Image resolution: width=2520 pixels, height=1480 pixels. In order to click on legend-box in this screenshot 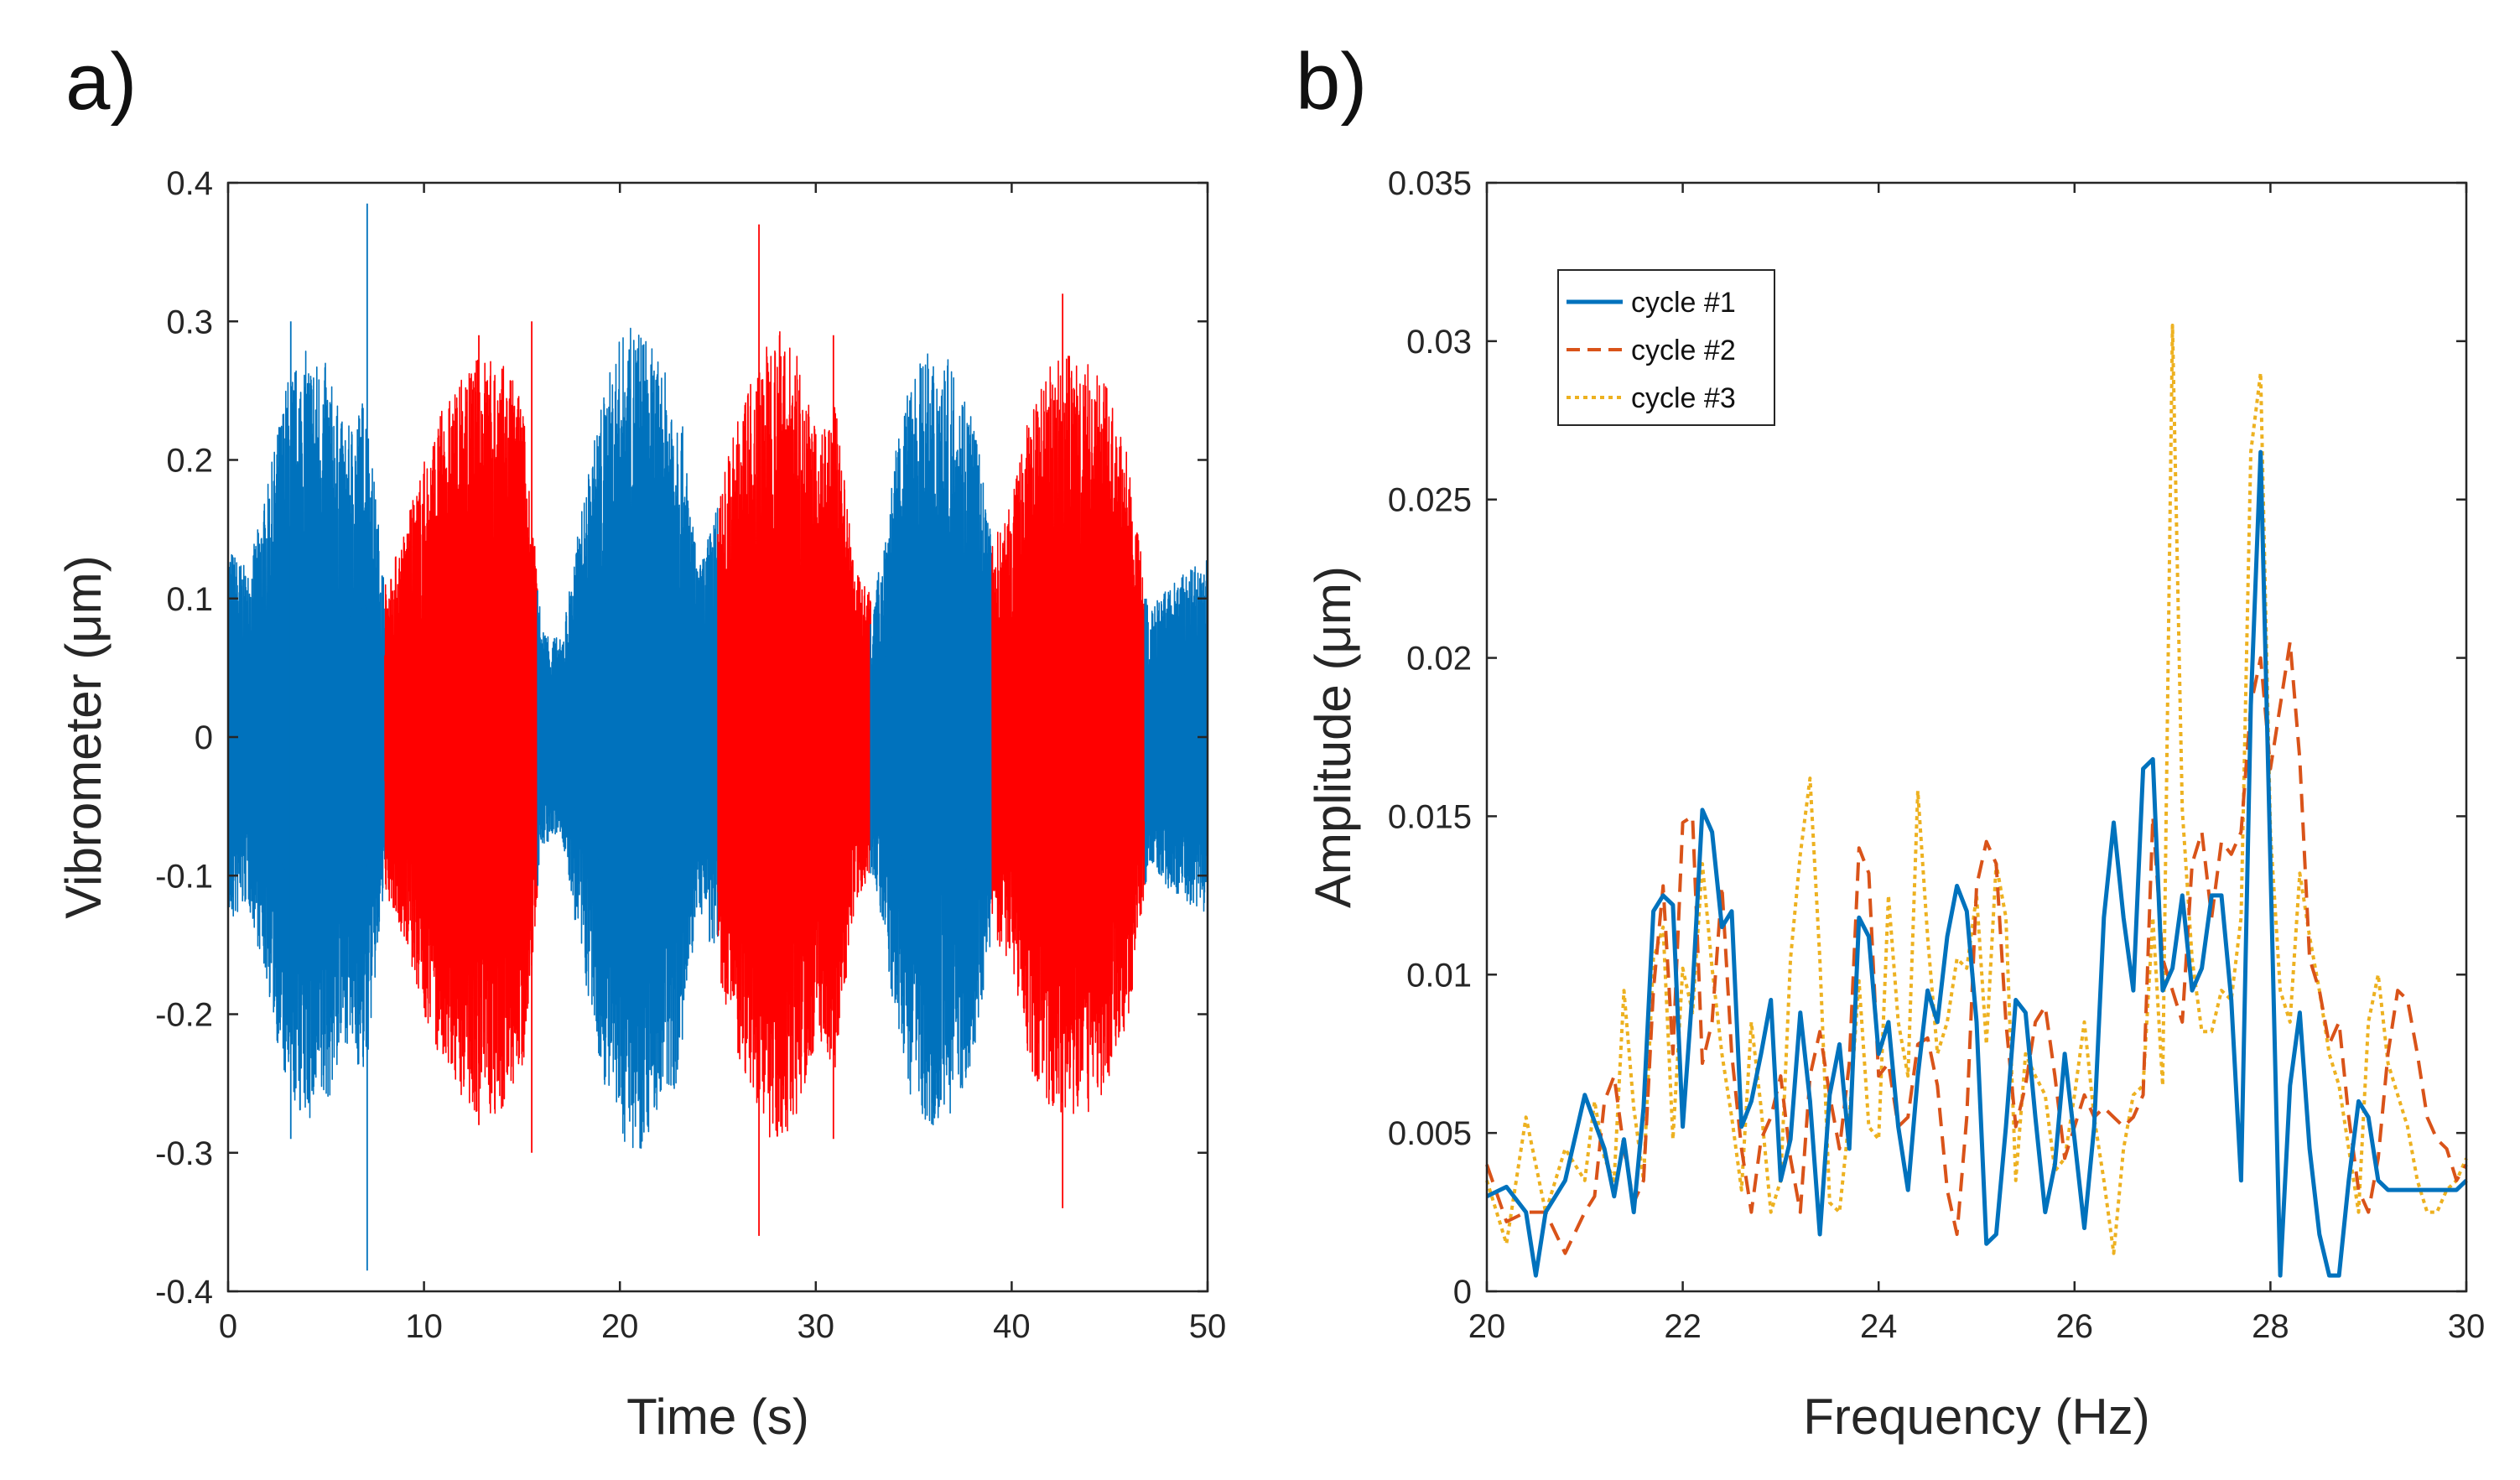, I will do `click(1666, 347)`.